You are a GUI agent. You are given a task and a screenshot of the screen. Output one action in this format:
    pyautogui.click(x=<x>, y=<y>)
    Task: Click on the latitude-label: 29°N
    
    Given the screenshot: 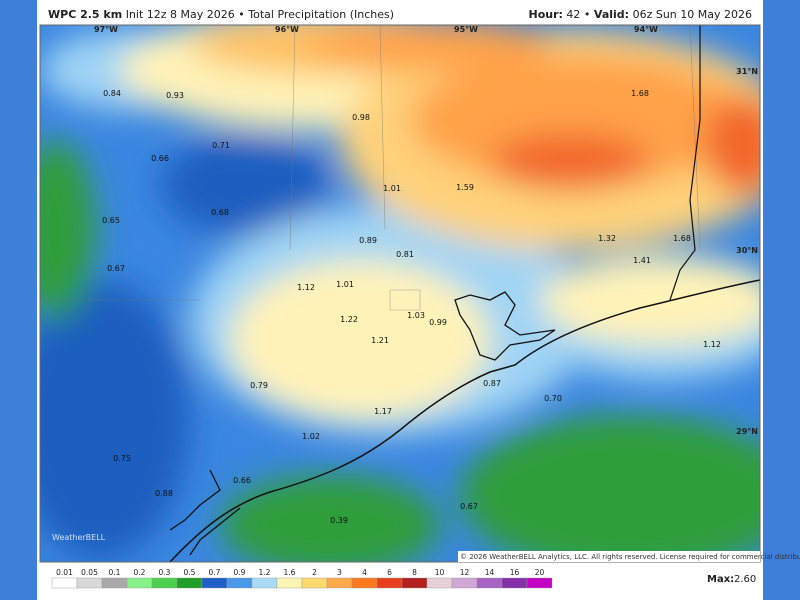 What is the action you would take?
    pyautogui.click(x=747, y=431)
    